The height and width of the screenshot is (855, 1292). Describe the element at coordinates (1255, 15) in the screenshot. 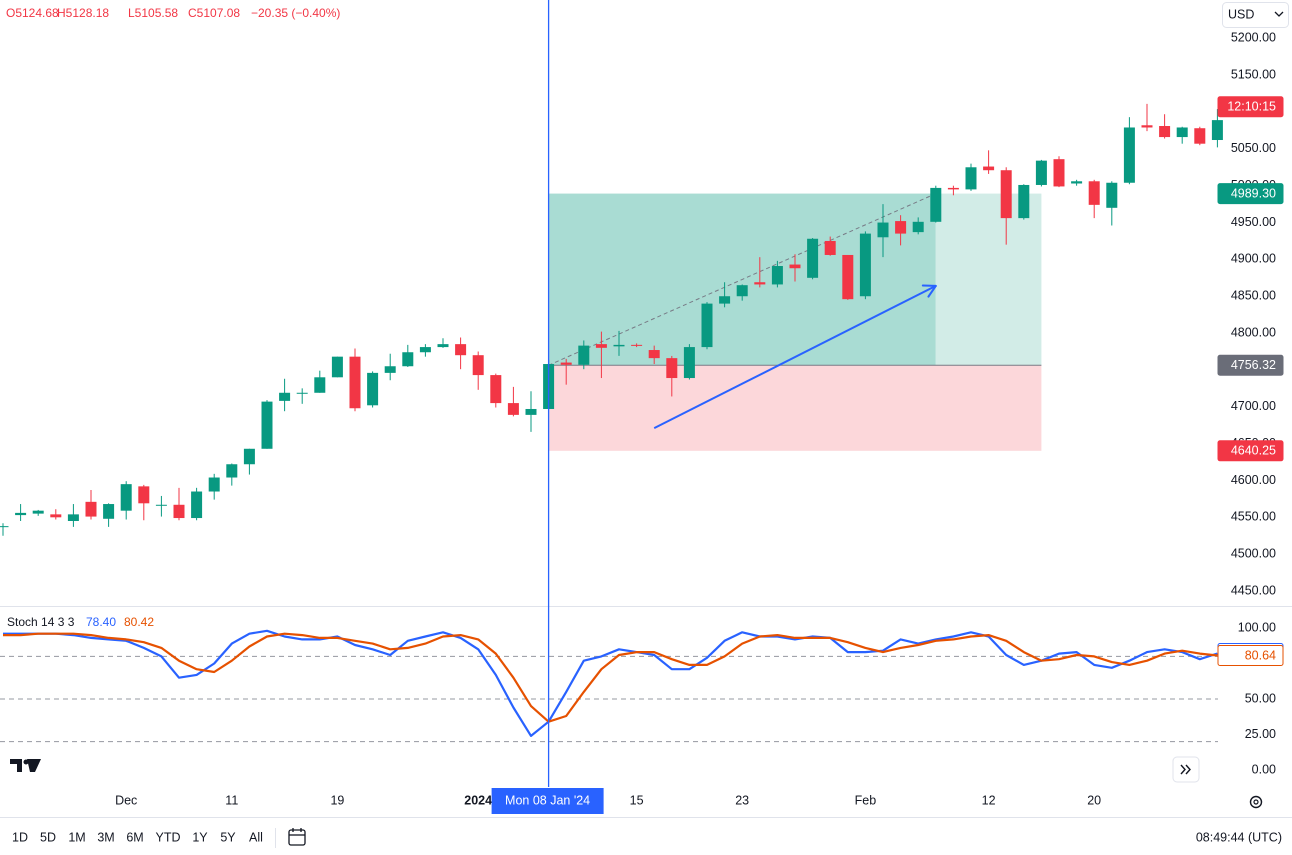

I see `currency-dropdown` at that location.